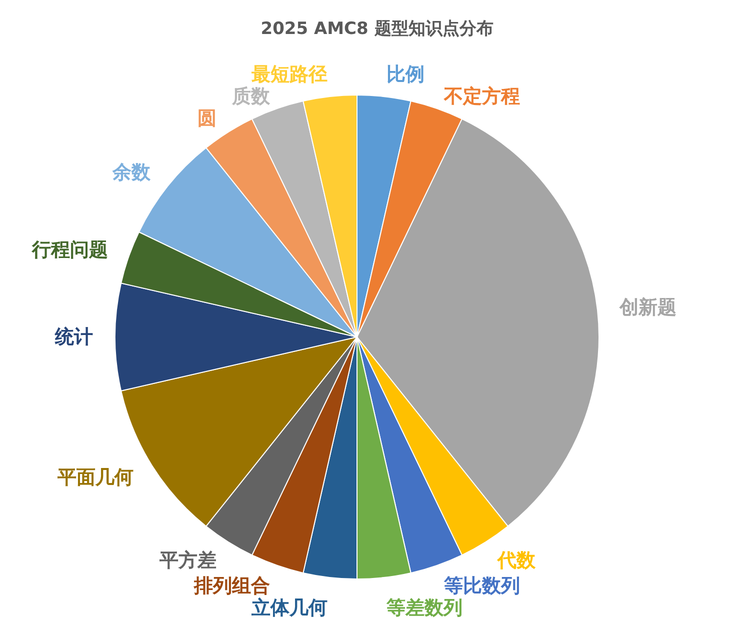  What do you see at coordinates (207, 119) in the screenshot?
I see `slice-label: 圆` at bounding box center [207, 119].